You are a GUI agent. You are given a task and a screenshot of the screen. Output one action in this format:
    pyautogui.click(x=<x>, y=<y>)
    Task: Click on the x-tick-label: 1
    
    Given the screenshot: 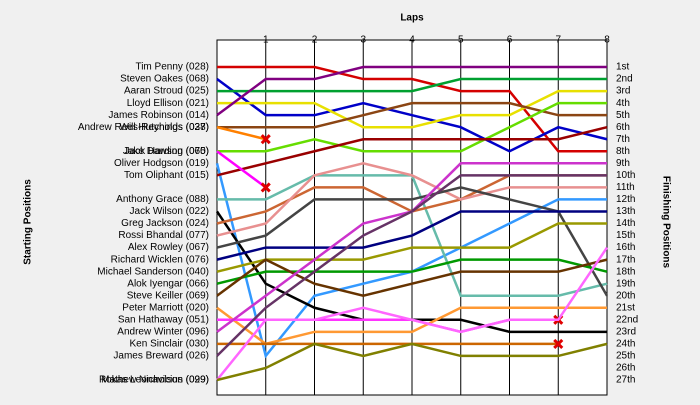 What is the action you would take?
    pyautogui.click(x=266, y=40)
    